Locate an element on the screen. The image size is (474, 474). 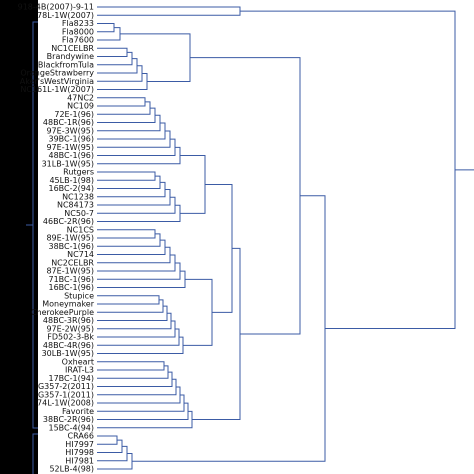
leaf-label: 48BC-3R(96) is located at coordinates (68, 320).